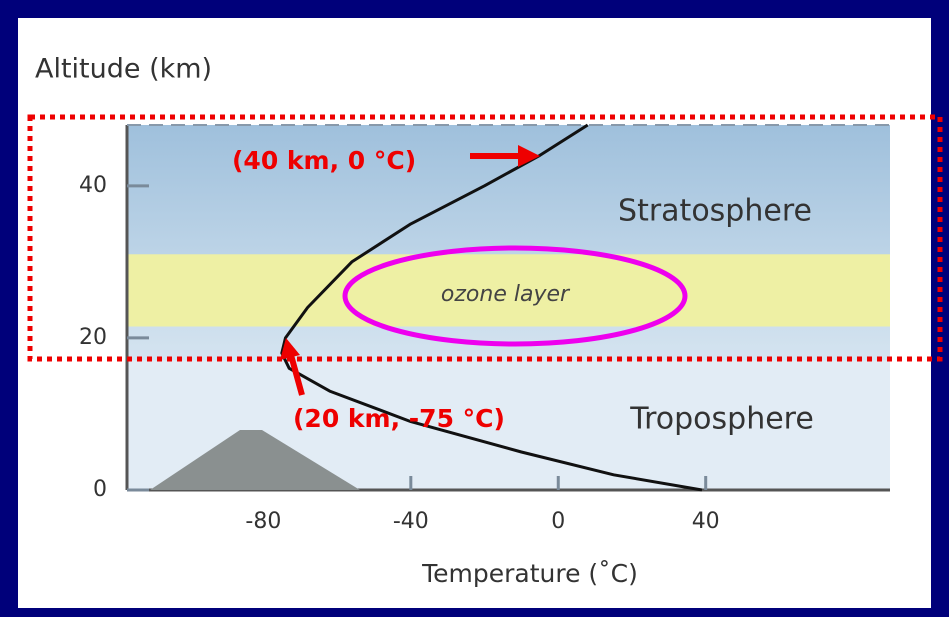 Image resolution: width=949 pixels, height=617 pixels. I want to click on y-axis-label: Altitude (km), so click(123, 69).